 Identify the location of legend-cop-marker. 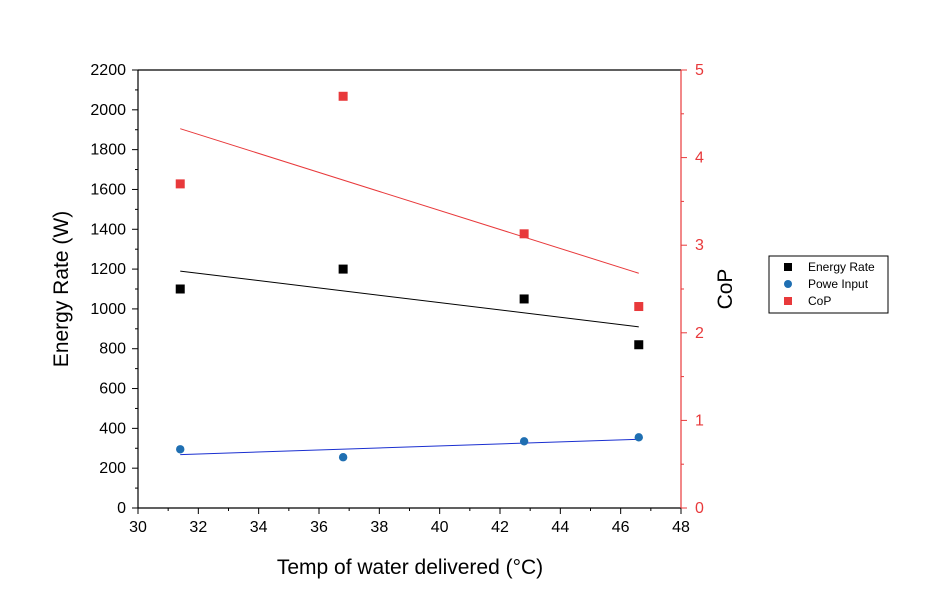
(788, 301).